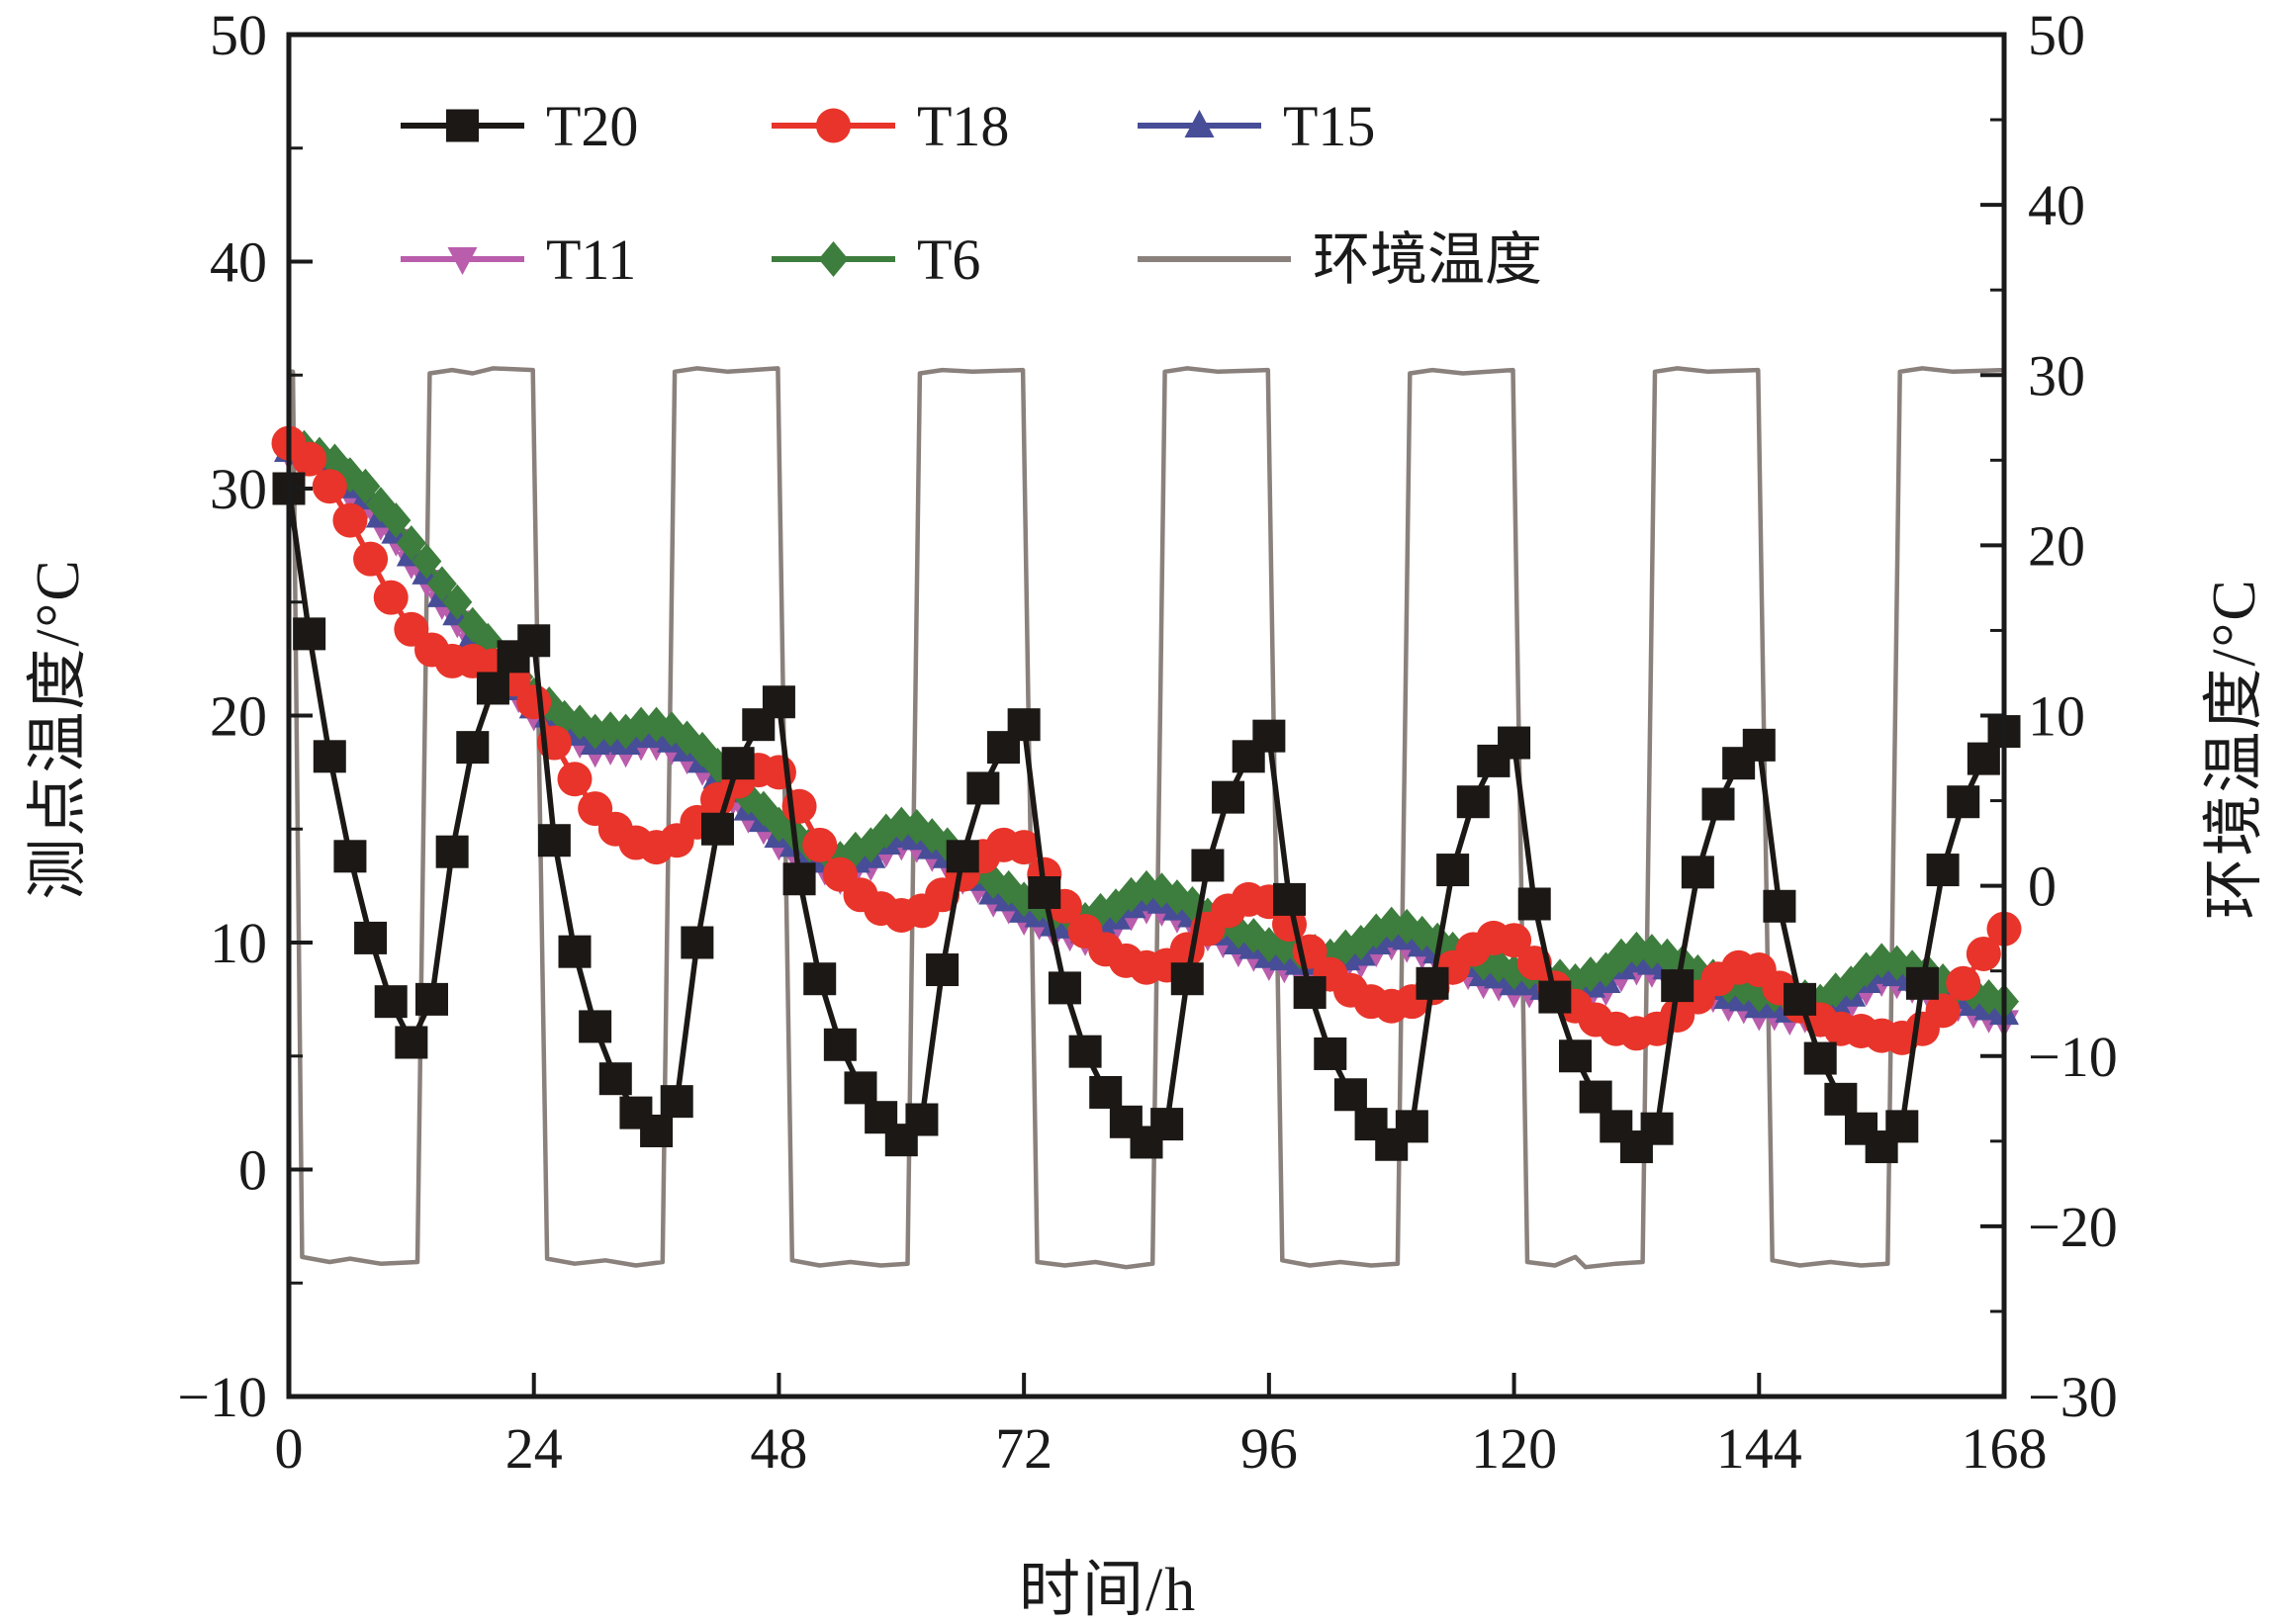 Image resolution: width=2289 pixels, height=1624 pixels. I want to click on right-tick-label: −20, so click(2073, 1227).